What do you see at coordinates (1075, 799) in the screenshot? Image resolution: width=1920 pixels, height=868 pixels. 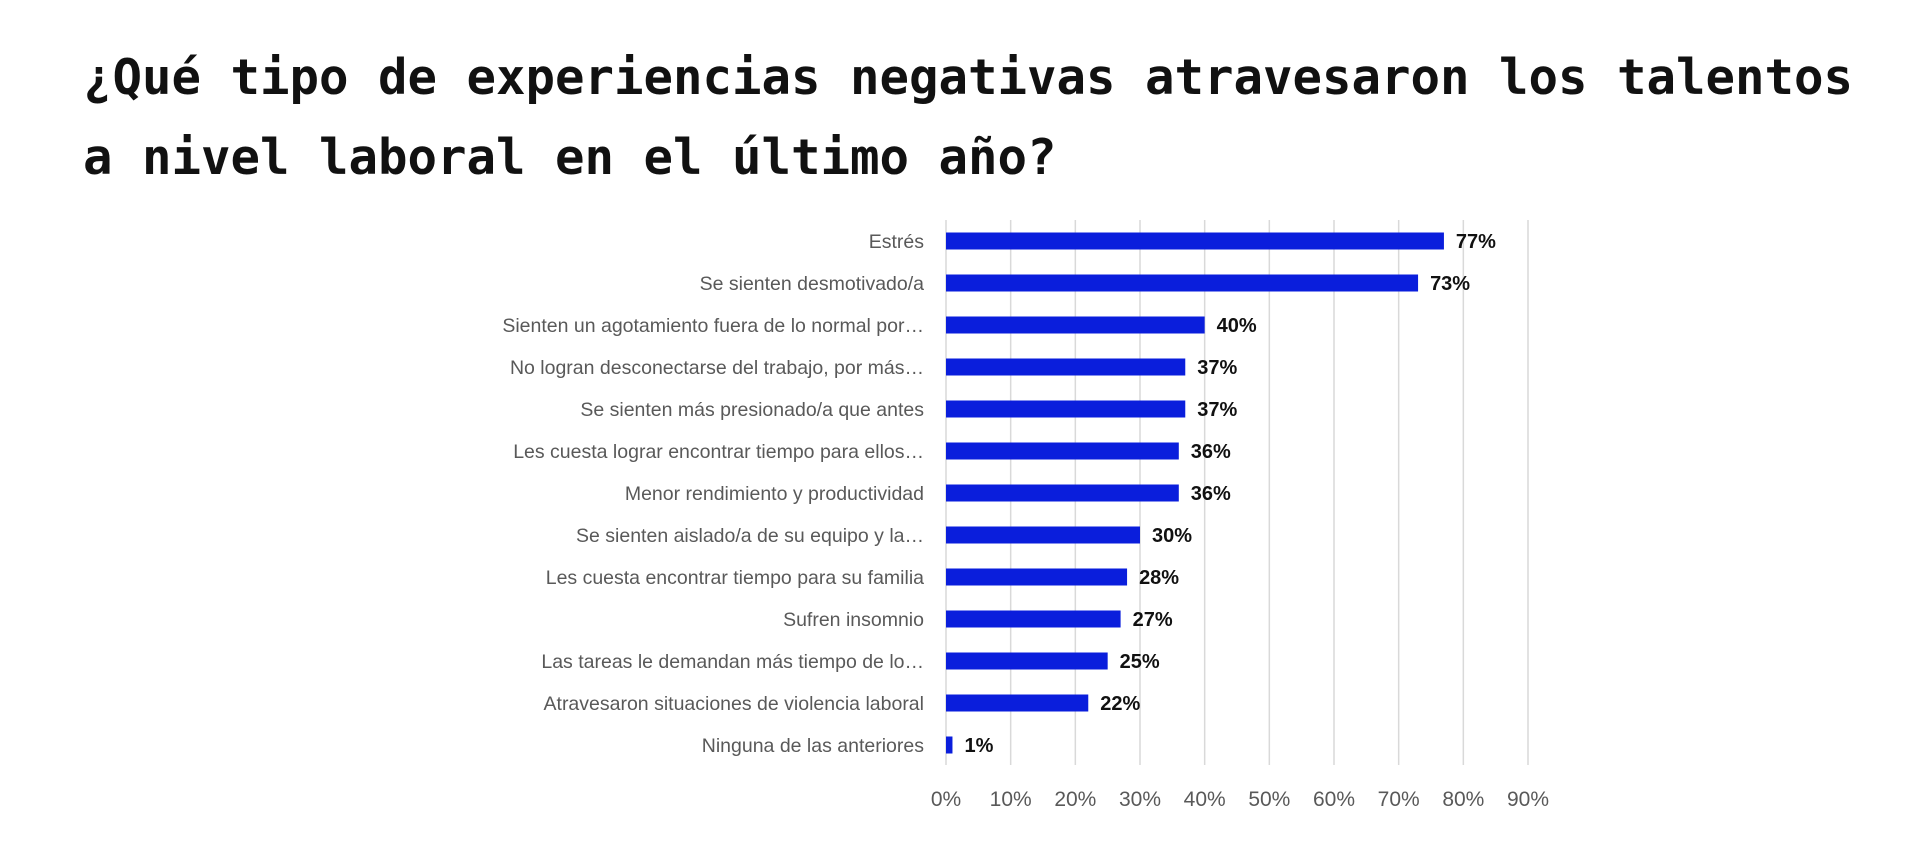 I see `x-tick-label: 20%` at bounding box center [1075, 799].